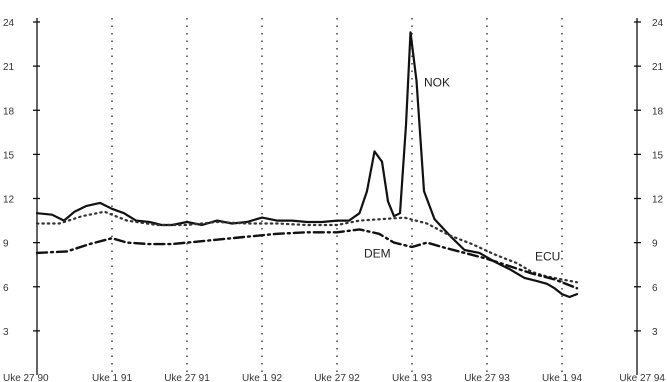 The width and height of the screenshot is (667, 382). I want to click on y-tick-label: 12, so click(9, 200).